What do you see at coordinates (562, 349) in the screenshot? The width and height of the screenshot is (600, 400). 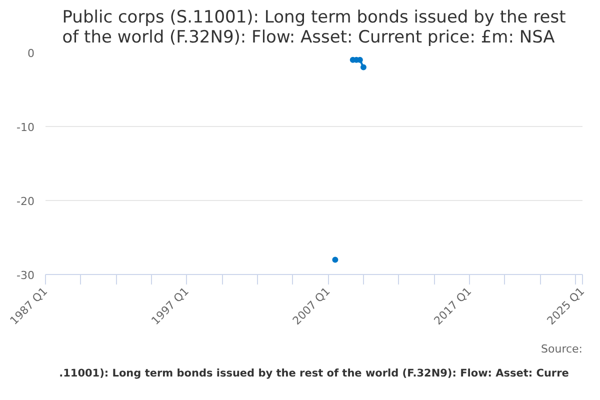 I see `source-note: Source:` at bounding box center [562, 349].